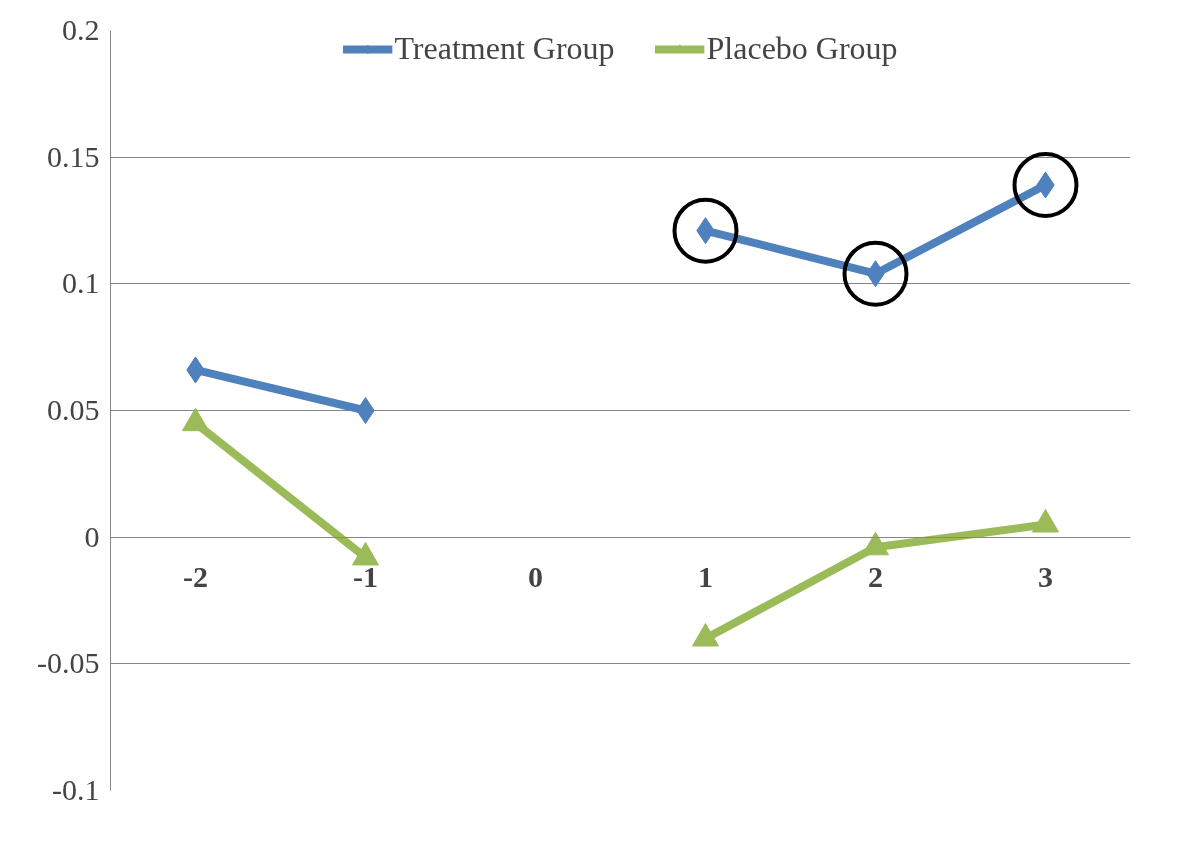 The image size is (1192, 861). I want to click on x-tick-label: 1, so click(705, 577).